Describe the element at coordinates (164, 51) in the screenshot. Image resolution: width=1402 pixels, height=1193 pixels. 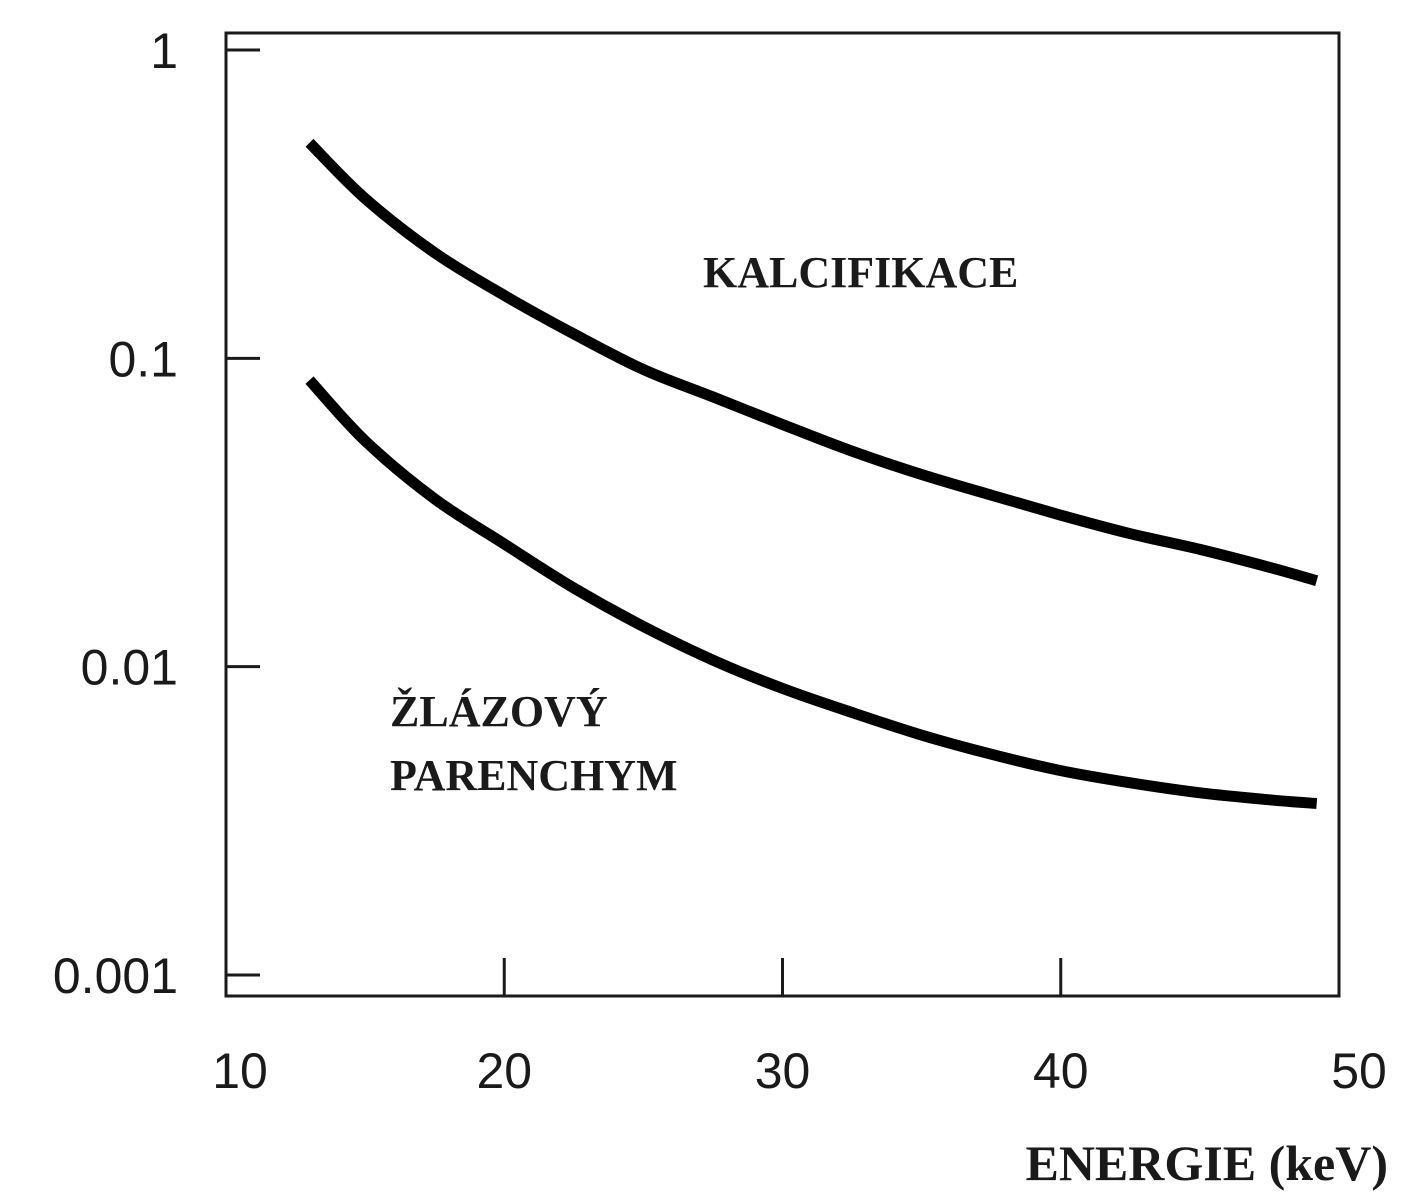
I see `y-tick-label: 1` at that location.